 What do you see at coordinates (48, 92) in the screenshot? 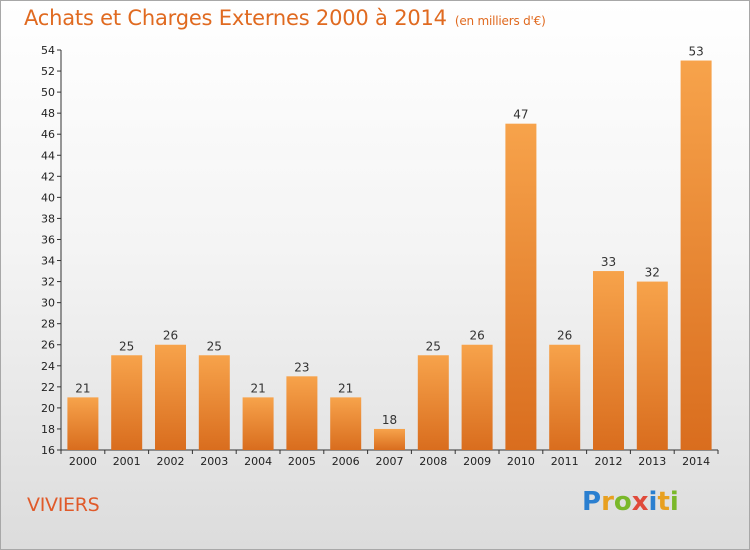
I see `y-tick-label: 50` at bounding box center [48, 92].